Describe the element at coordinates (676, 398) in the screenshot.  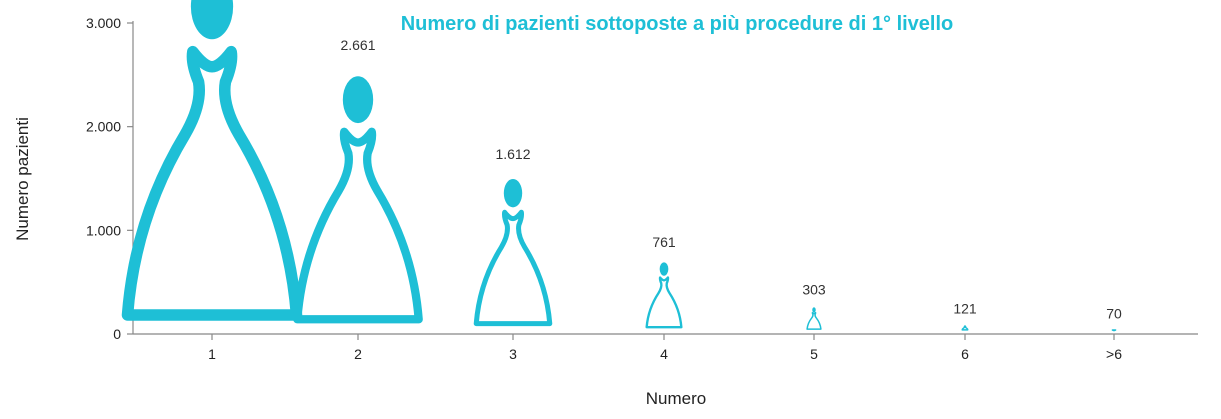
I see `x-axis-label: Numero` at that location.